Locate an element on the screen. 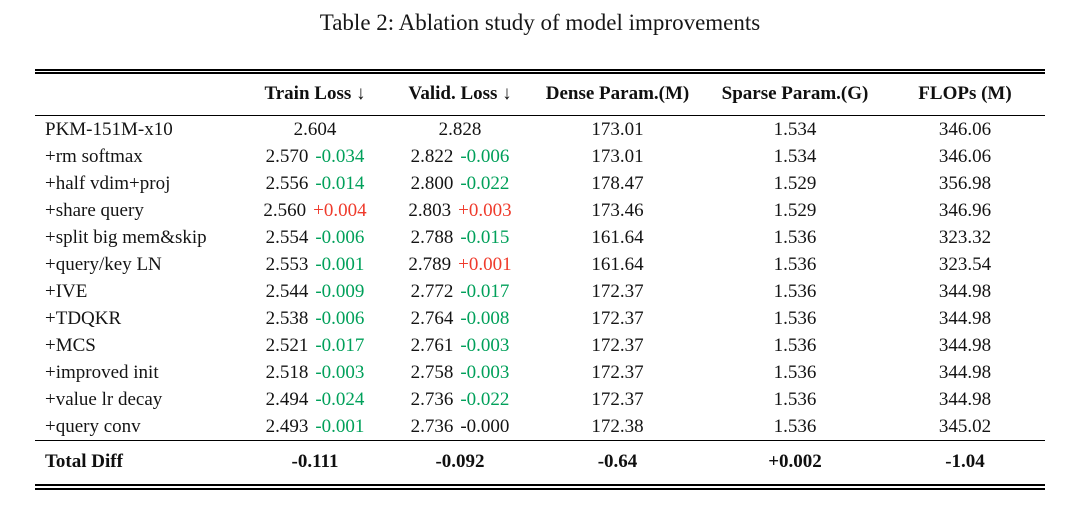 The image size is (1080, 510). header-sparse-param: Sparse Param.(G) is located at coordinates (795, 93).